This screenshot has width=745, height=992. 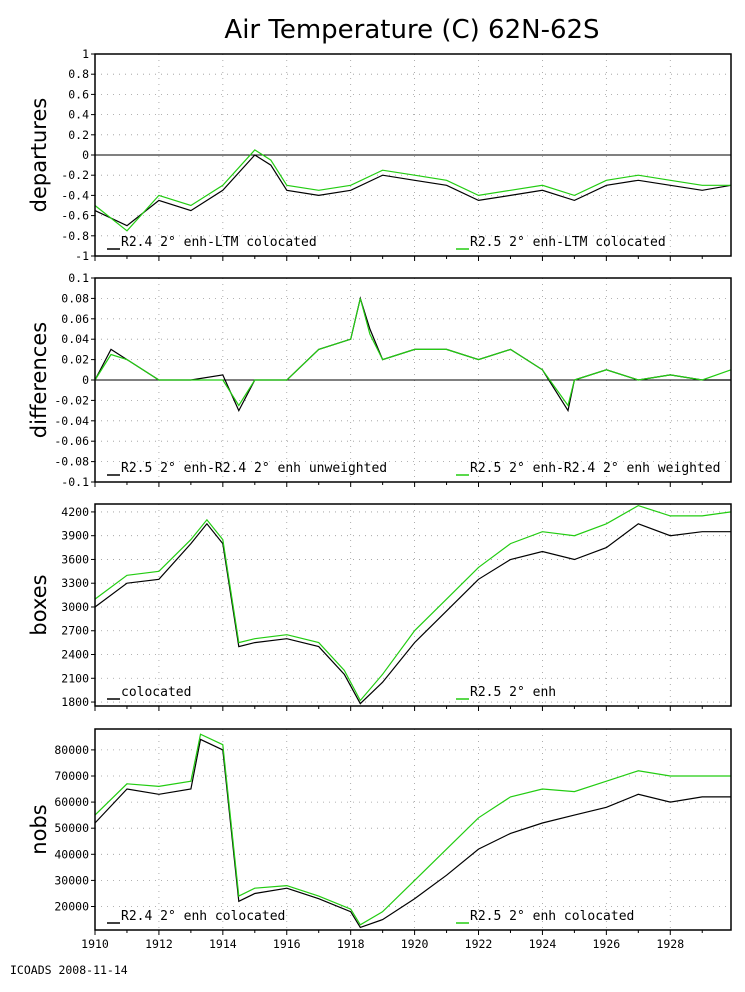 What do you see at coordinates (71, 828) in the screenshot?
I see `y-tick-label: 50000` at bounding box center [71, 828].